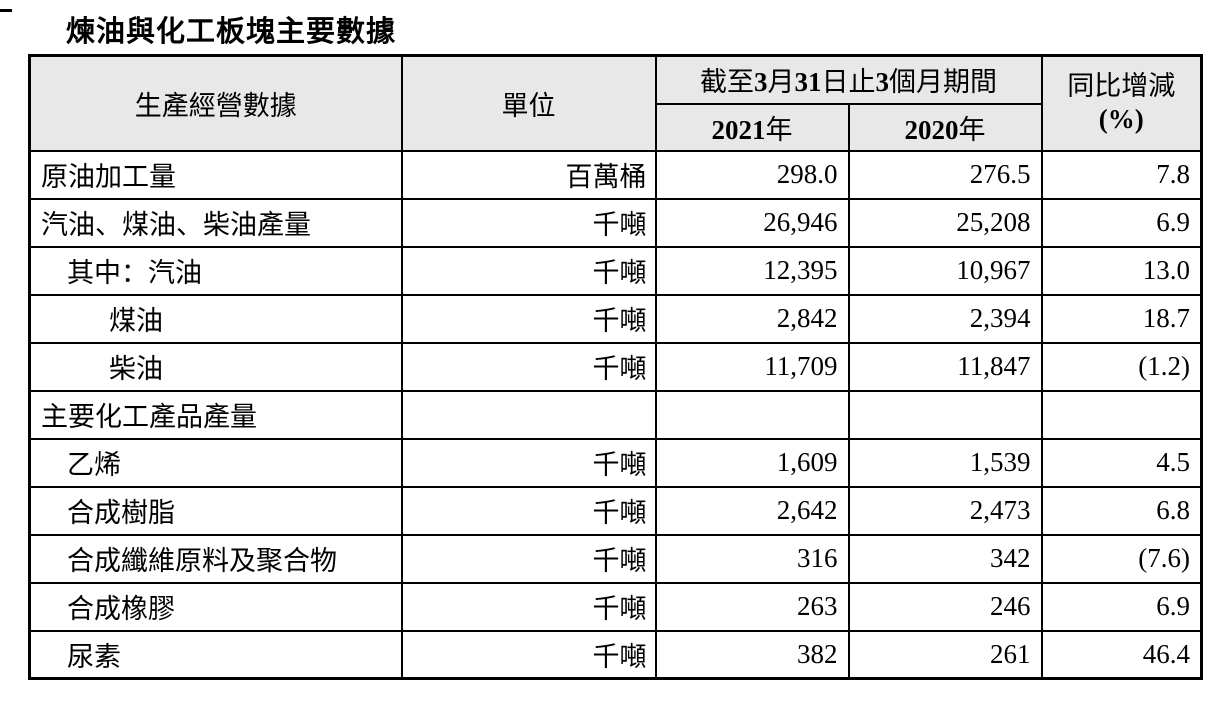  I want to click on table-row: 尿素 千噸 382 261 46.4, so click(615, 654).